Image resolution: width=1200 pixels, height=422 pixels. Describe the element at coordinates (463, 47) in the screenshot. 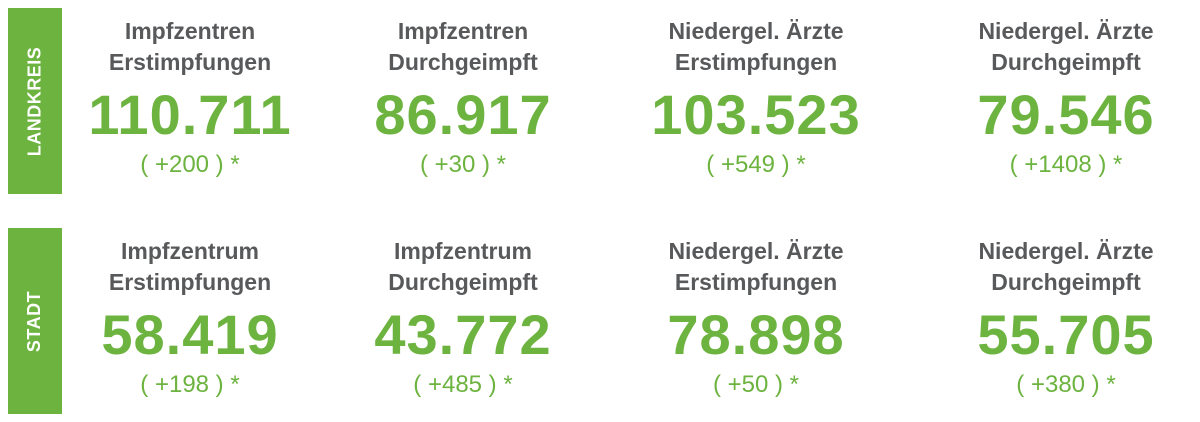

I see `card-title: Impfzentren Durchgeimpft` at that location.